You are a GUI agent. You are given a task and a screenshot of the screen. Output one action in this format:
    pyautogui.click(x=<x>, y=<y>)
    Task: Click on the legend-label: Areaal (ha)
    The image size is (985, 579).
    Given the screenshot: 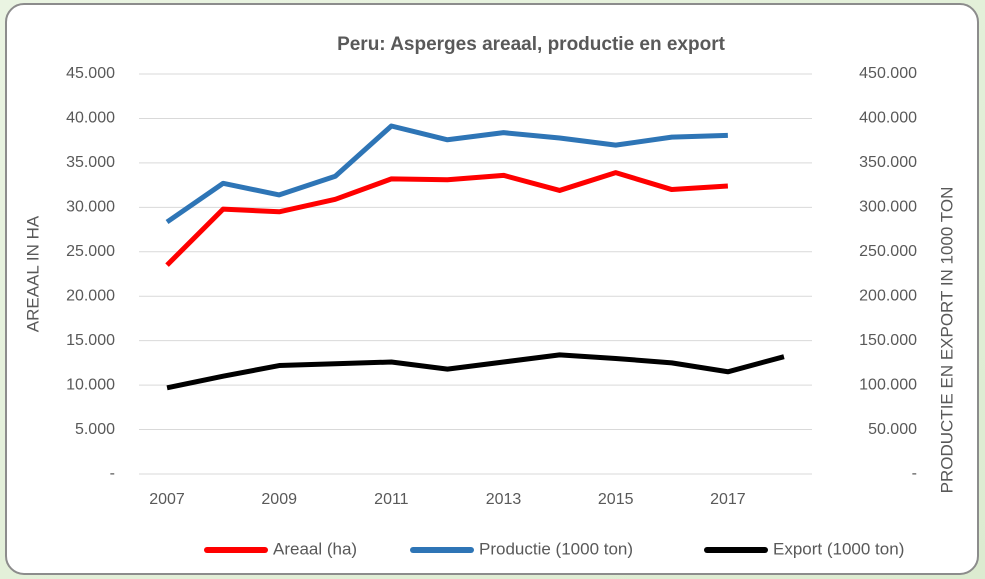 What is the action you would take?
    pyautogui.click(x=315, y=548)
    